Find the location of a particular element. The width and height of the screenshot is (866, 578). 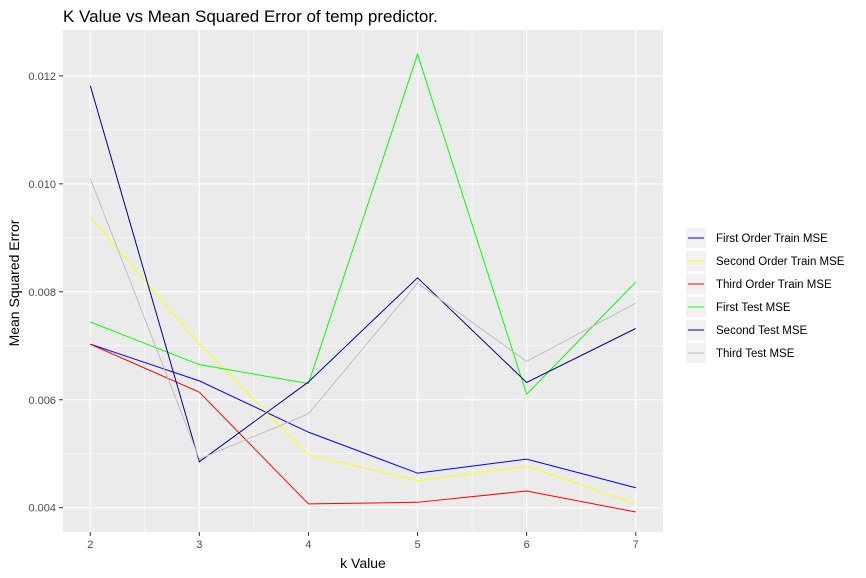

x-tick-label: 4 is located at coordinates (308, 545).